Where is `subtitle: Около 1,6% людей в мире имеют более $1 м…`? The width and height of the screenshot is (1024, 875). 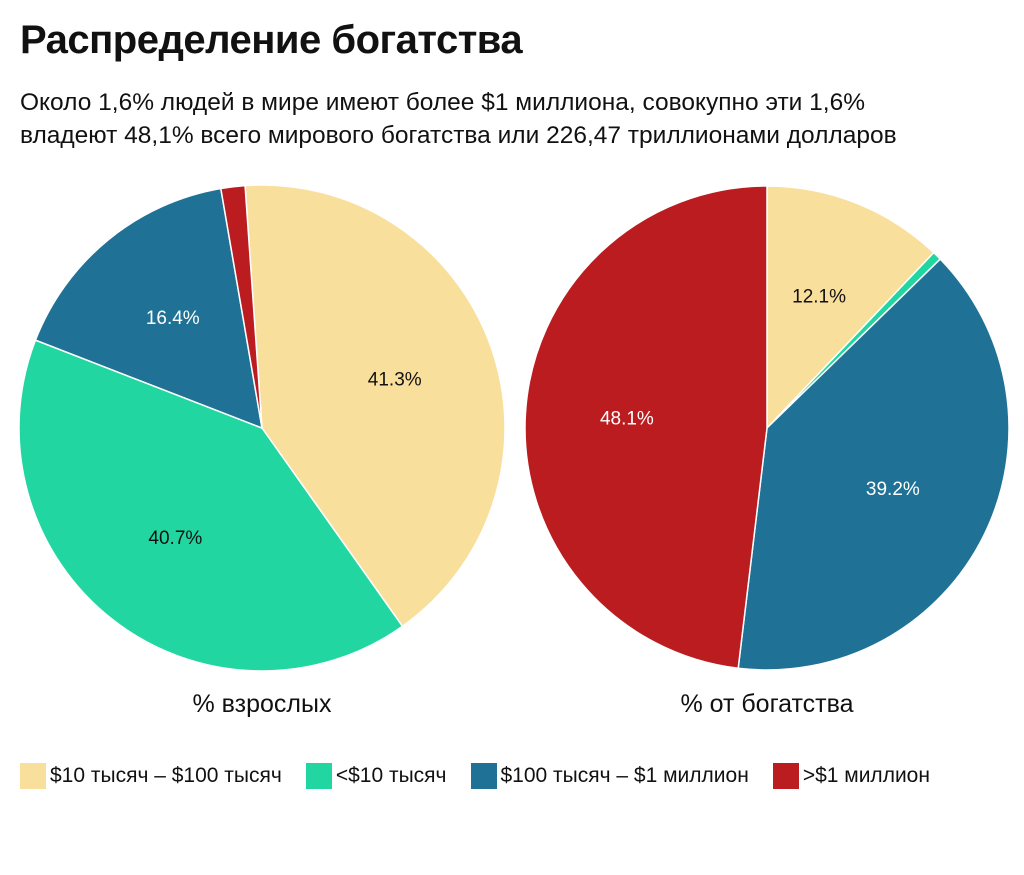
subtitle: Около 1,6% людей в мире имеют более $1 м… is located at coordinates (515, 119).